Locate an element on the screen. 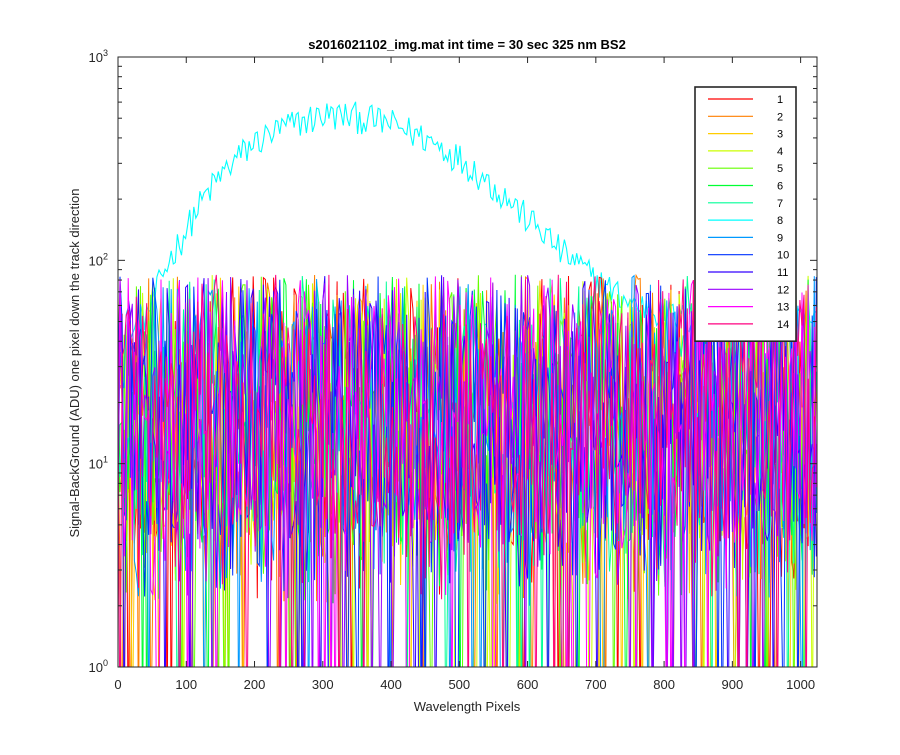 The width and height of the screenshot is (900, 755). legend-label-6: 6 is located at coordinates (780, 187).